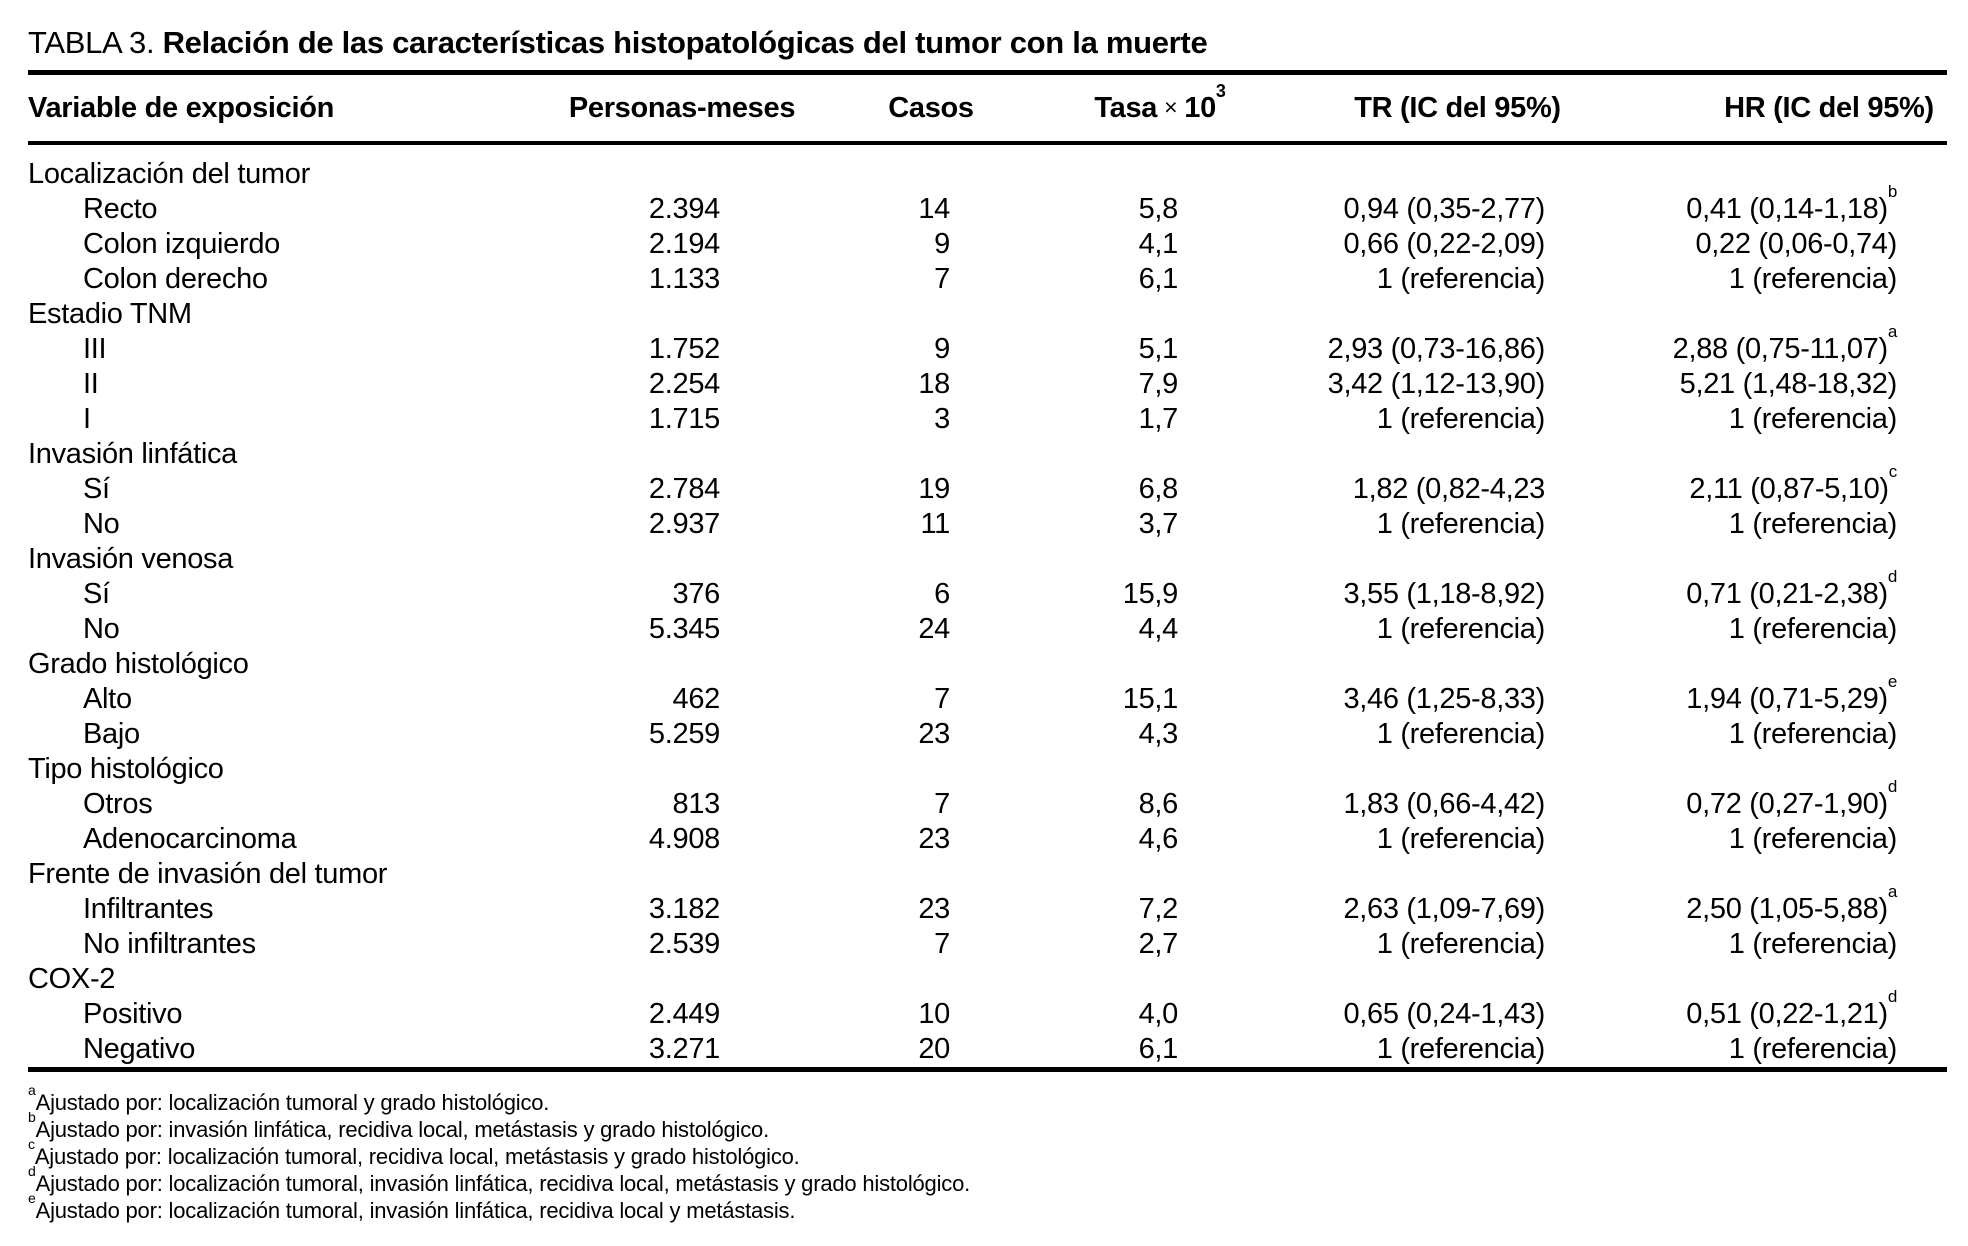  I want to click on cell-tr: 3,46 (1,25-8,33), so click(1387, 699).